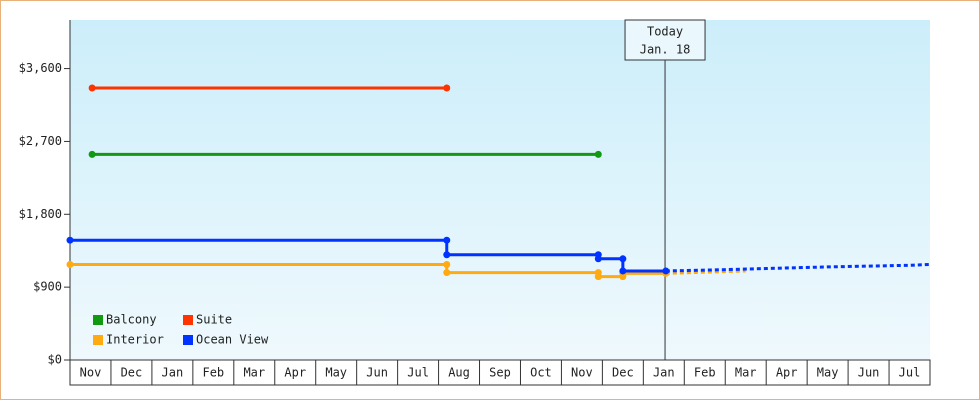 The height and width of the screenshot is (400, 980). What do you see at coordinates (232, 340) in the screenshot?
I see `legend-label: Ocean View` at bounding box center [232, 340].